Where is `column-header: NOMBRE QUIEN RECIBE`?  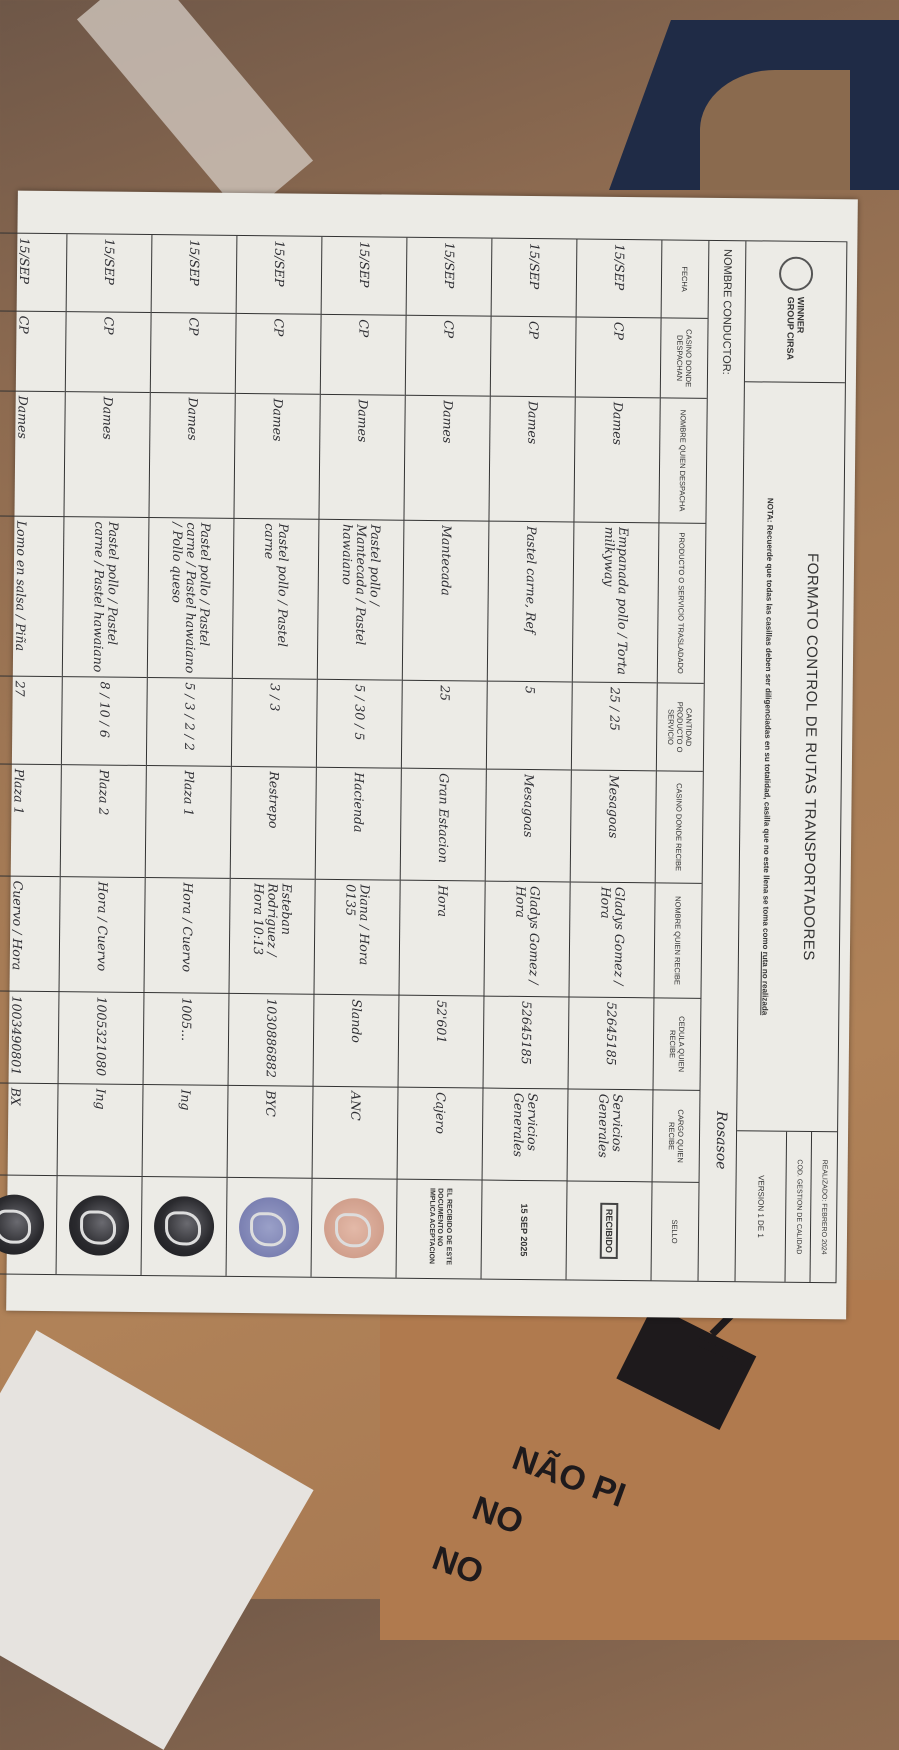
column-header: NOMBRE QUIEN RECIBE is located at coordinates (678, 941).